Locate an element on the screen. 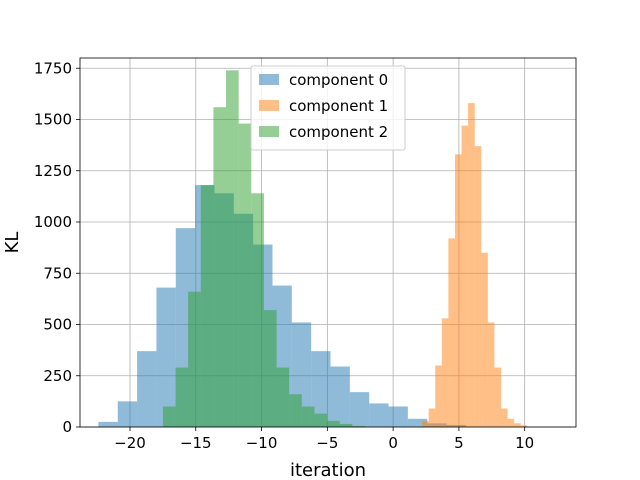  y-axis-label: KL is located at coordinates (12, 243).